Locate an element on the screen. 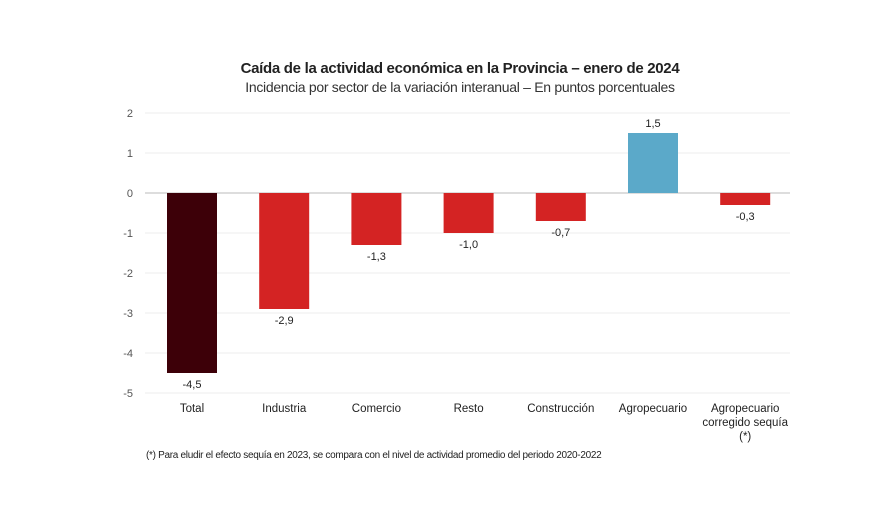 This screenshot has width=880, height=512. y-tick-label: 1 is located at coordinates (130, 154).